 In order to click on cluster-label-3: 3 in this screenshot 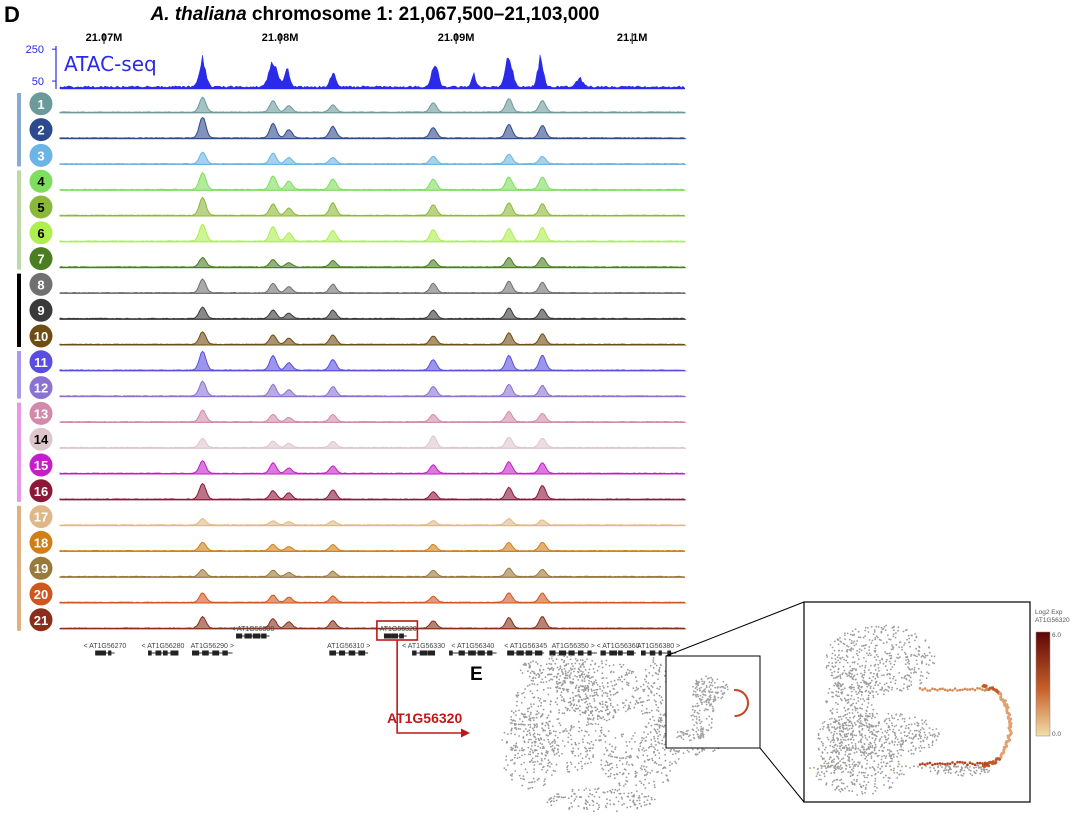, I will do `click(40, 155)`.